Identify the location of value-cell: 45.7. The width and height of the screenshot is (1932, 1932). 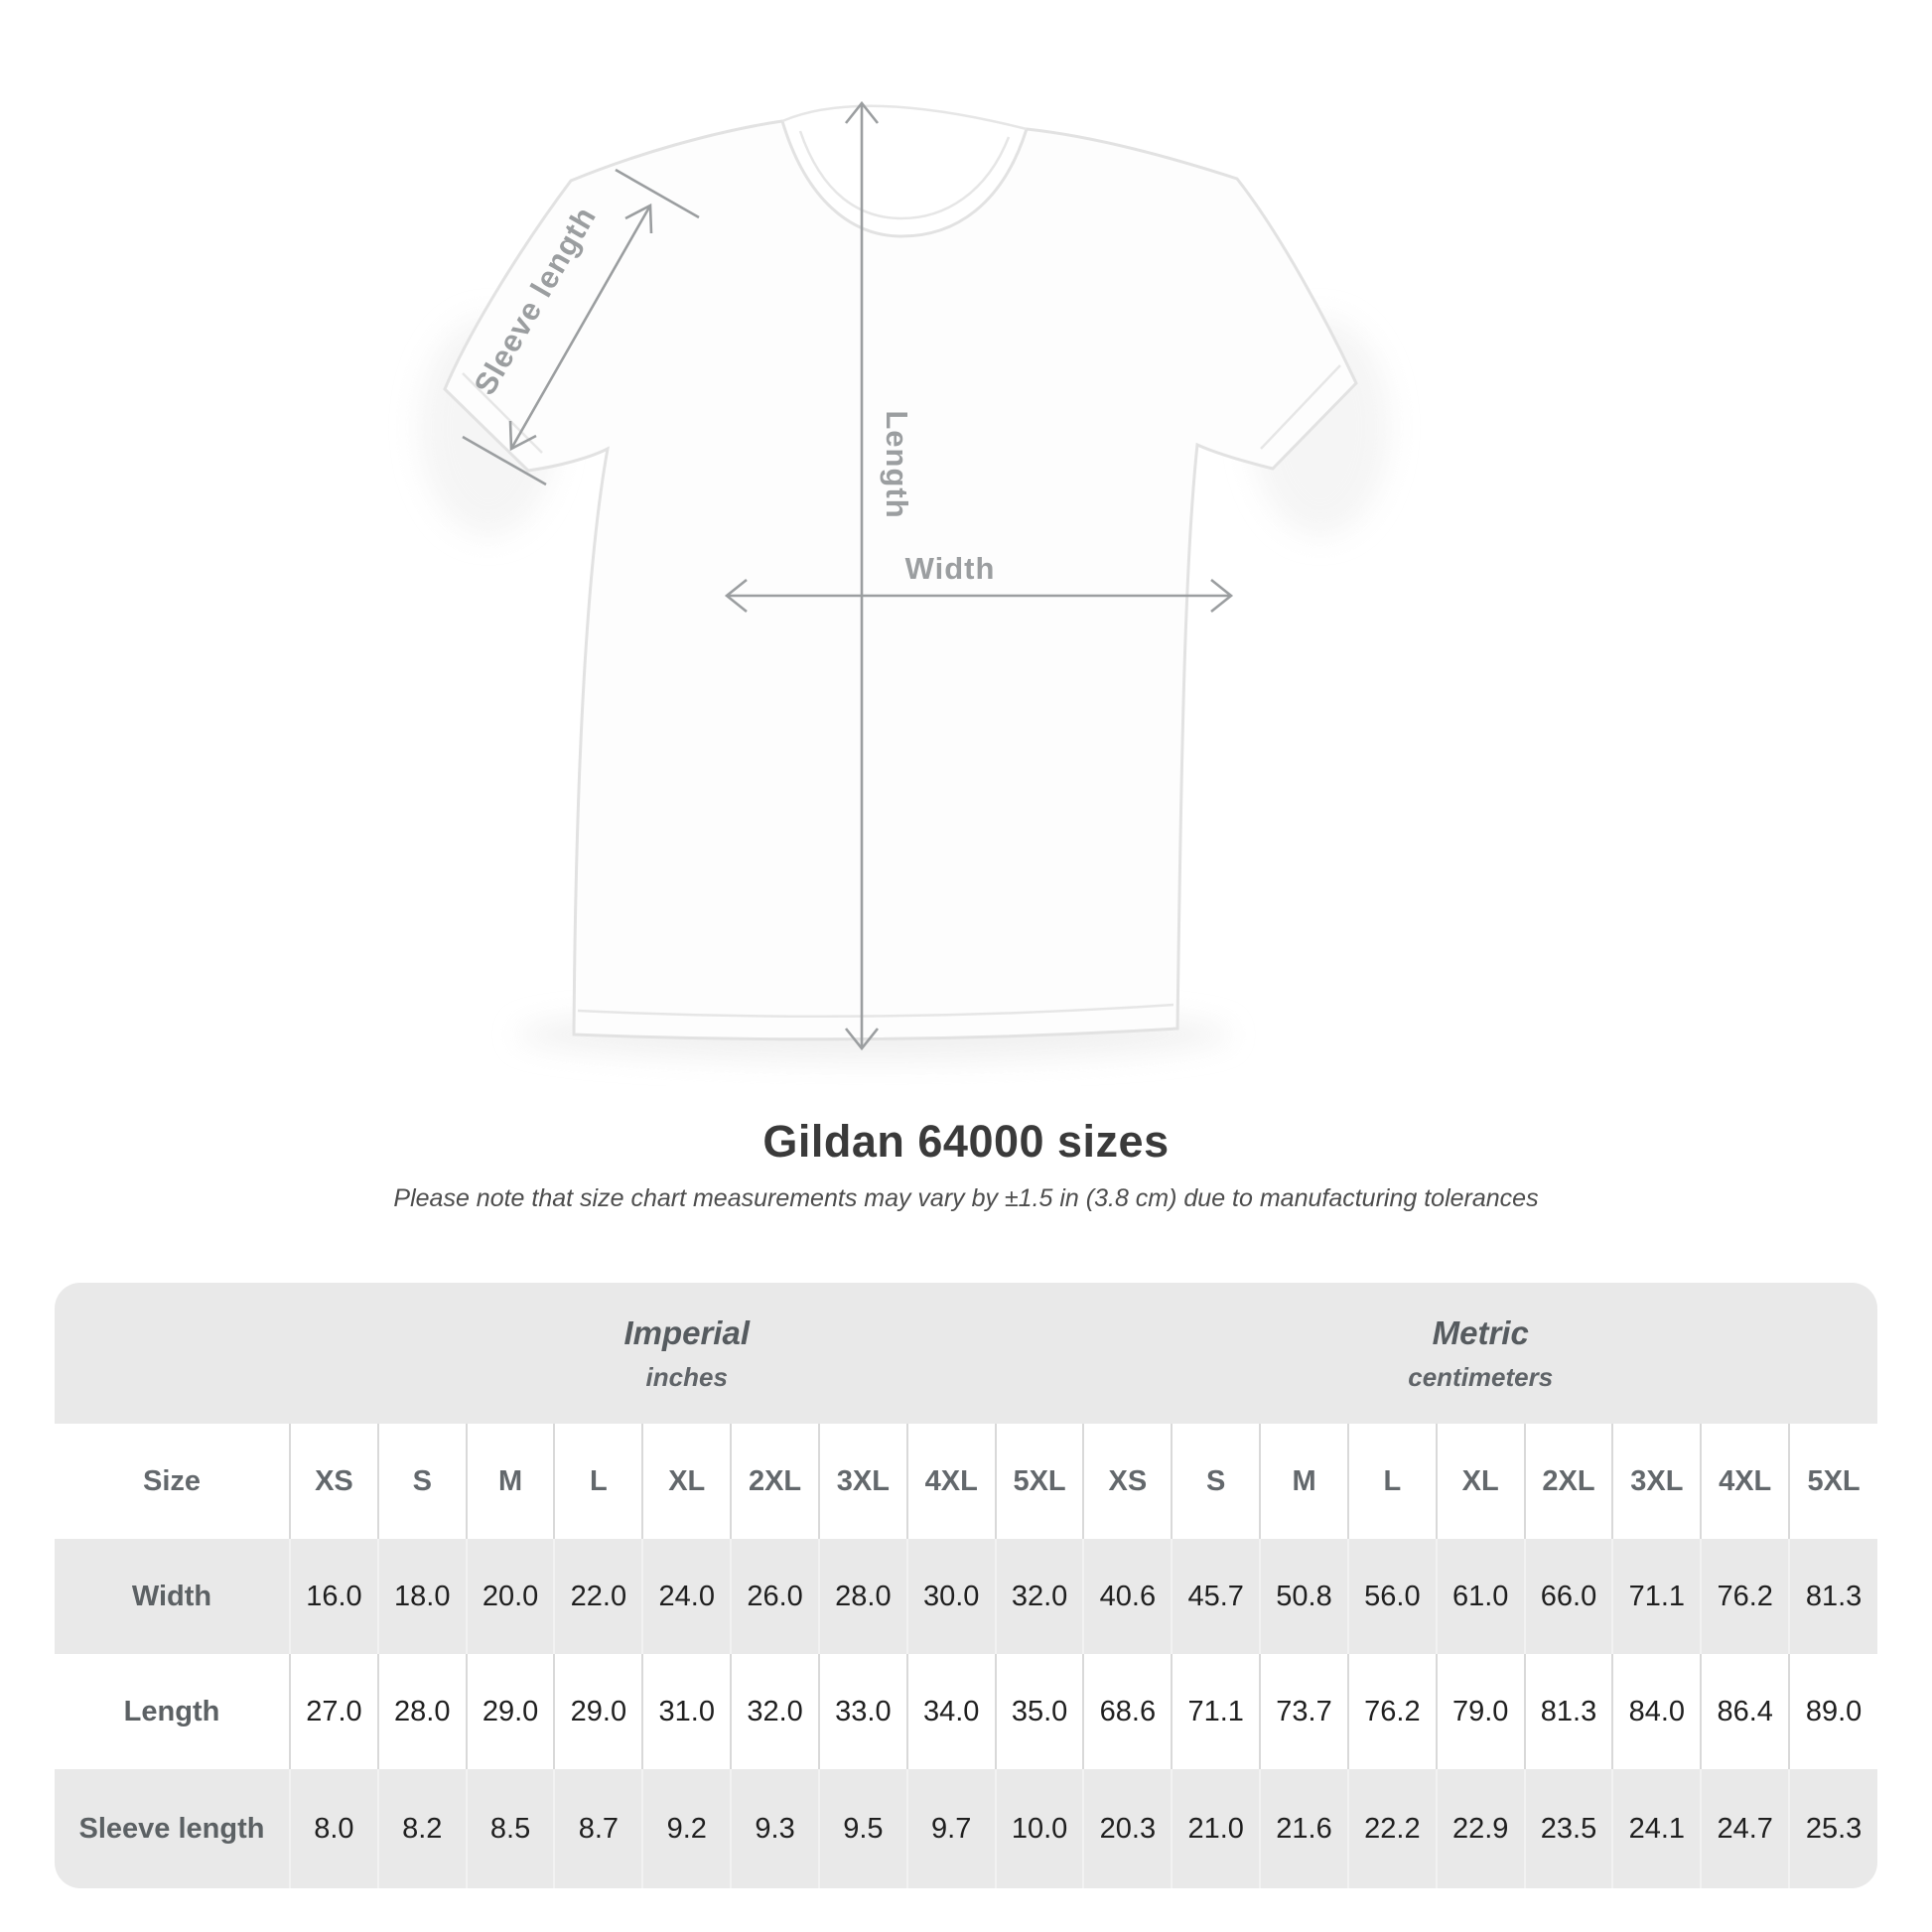
(1216, 1597).